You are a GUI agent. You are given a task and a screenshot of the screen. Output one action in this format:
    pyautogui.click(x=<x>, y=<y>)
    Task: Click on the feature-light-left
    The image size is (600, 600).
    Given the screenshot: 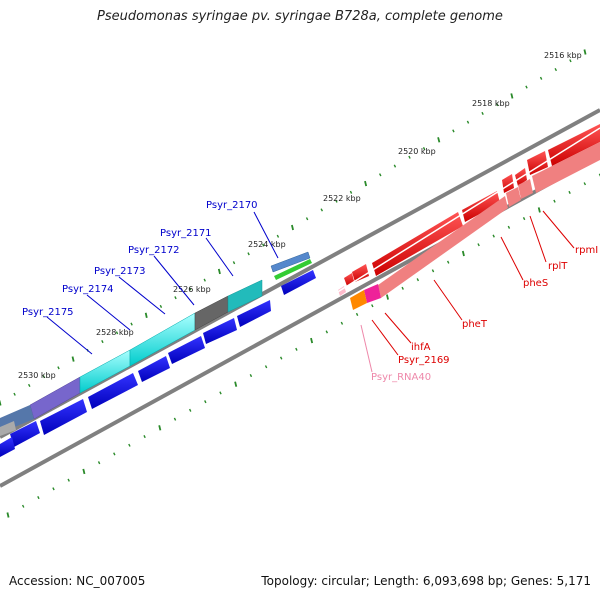 What is the action you would take?
    pyautogui.click(x=8, y=428)
    